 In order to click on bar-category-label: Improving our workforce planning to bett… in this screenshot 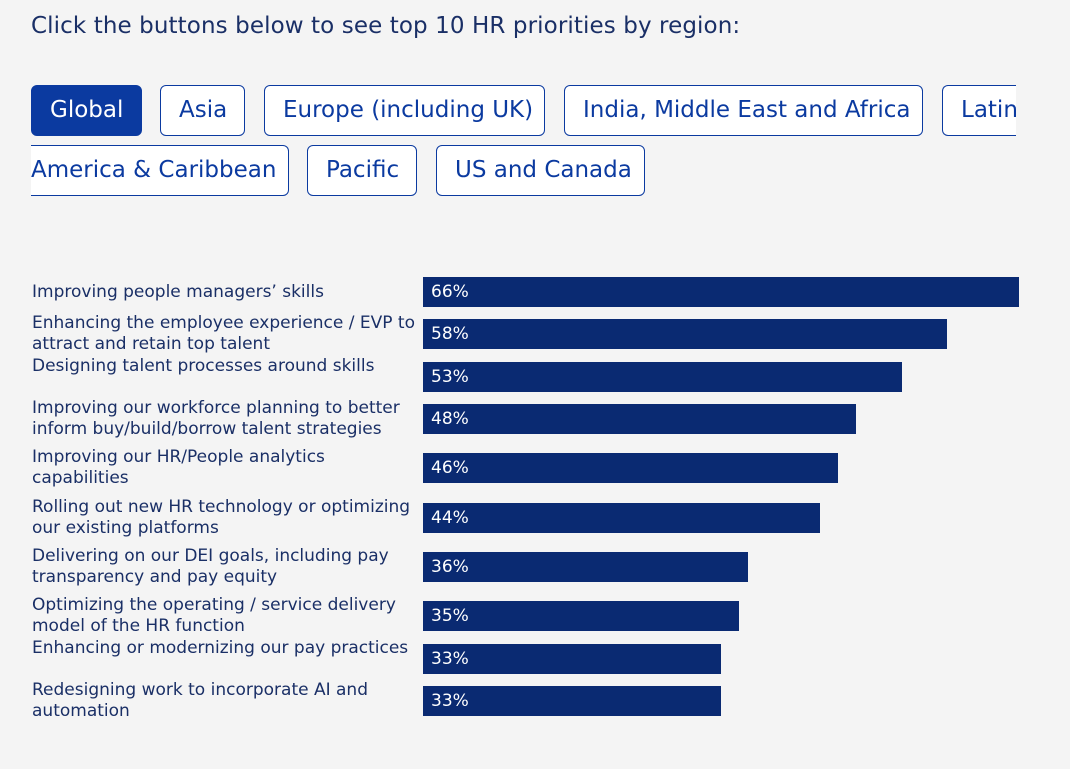, I will do `click(216, 418)`.